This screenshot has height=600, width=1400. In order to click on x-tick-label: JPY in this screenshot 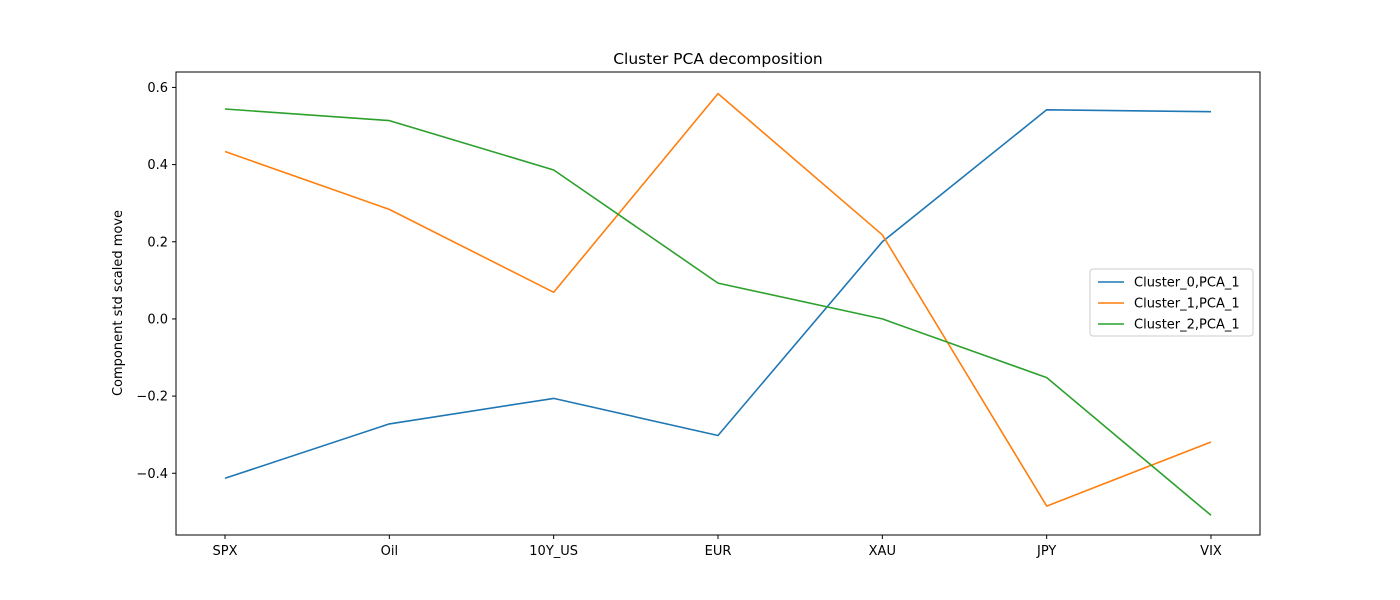, I will do `click(1046, 551)`.